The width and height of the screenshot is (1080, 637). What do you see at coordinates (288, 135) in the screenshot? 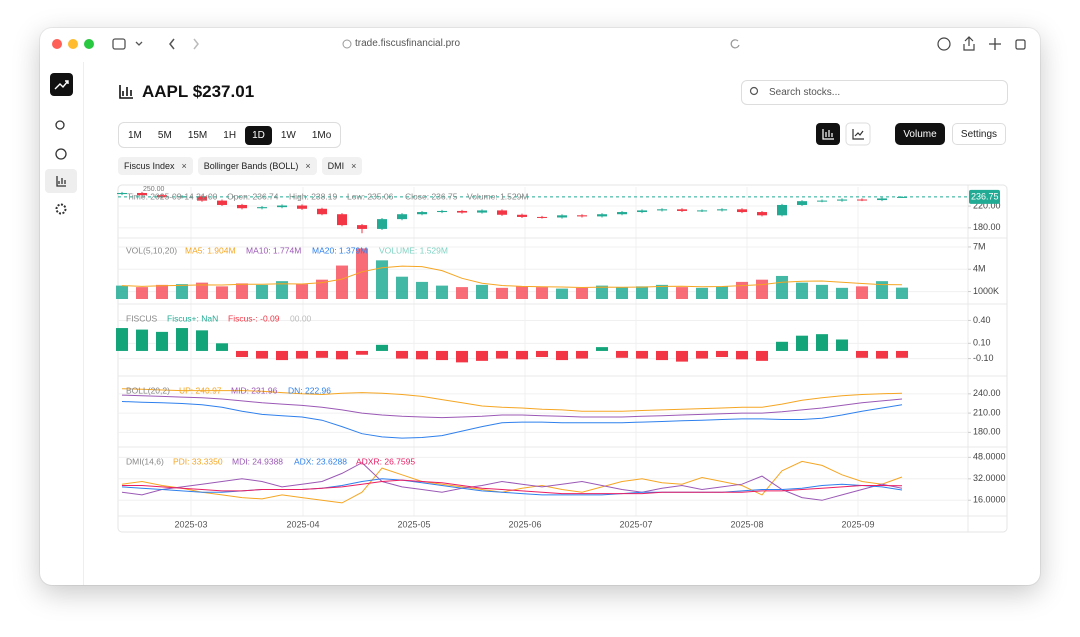
I see `interval-button: 1W` at bounding box center [288, 135].